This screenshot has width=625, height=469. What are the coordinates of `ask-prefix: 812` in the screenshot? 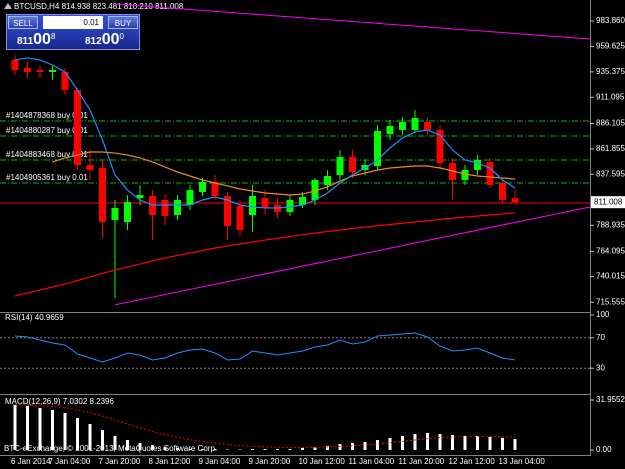 It's located at (93, 41).